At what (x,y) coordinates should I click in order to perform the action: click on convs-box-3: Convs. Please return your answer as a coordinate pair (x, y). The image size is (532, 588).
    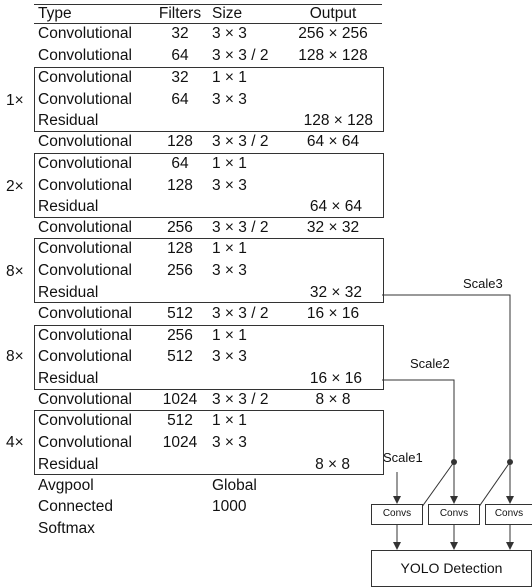
    Looking at the image, I should click on (508, 514).